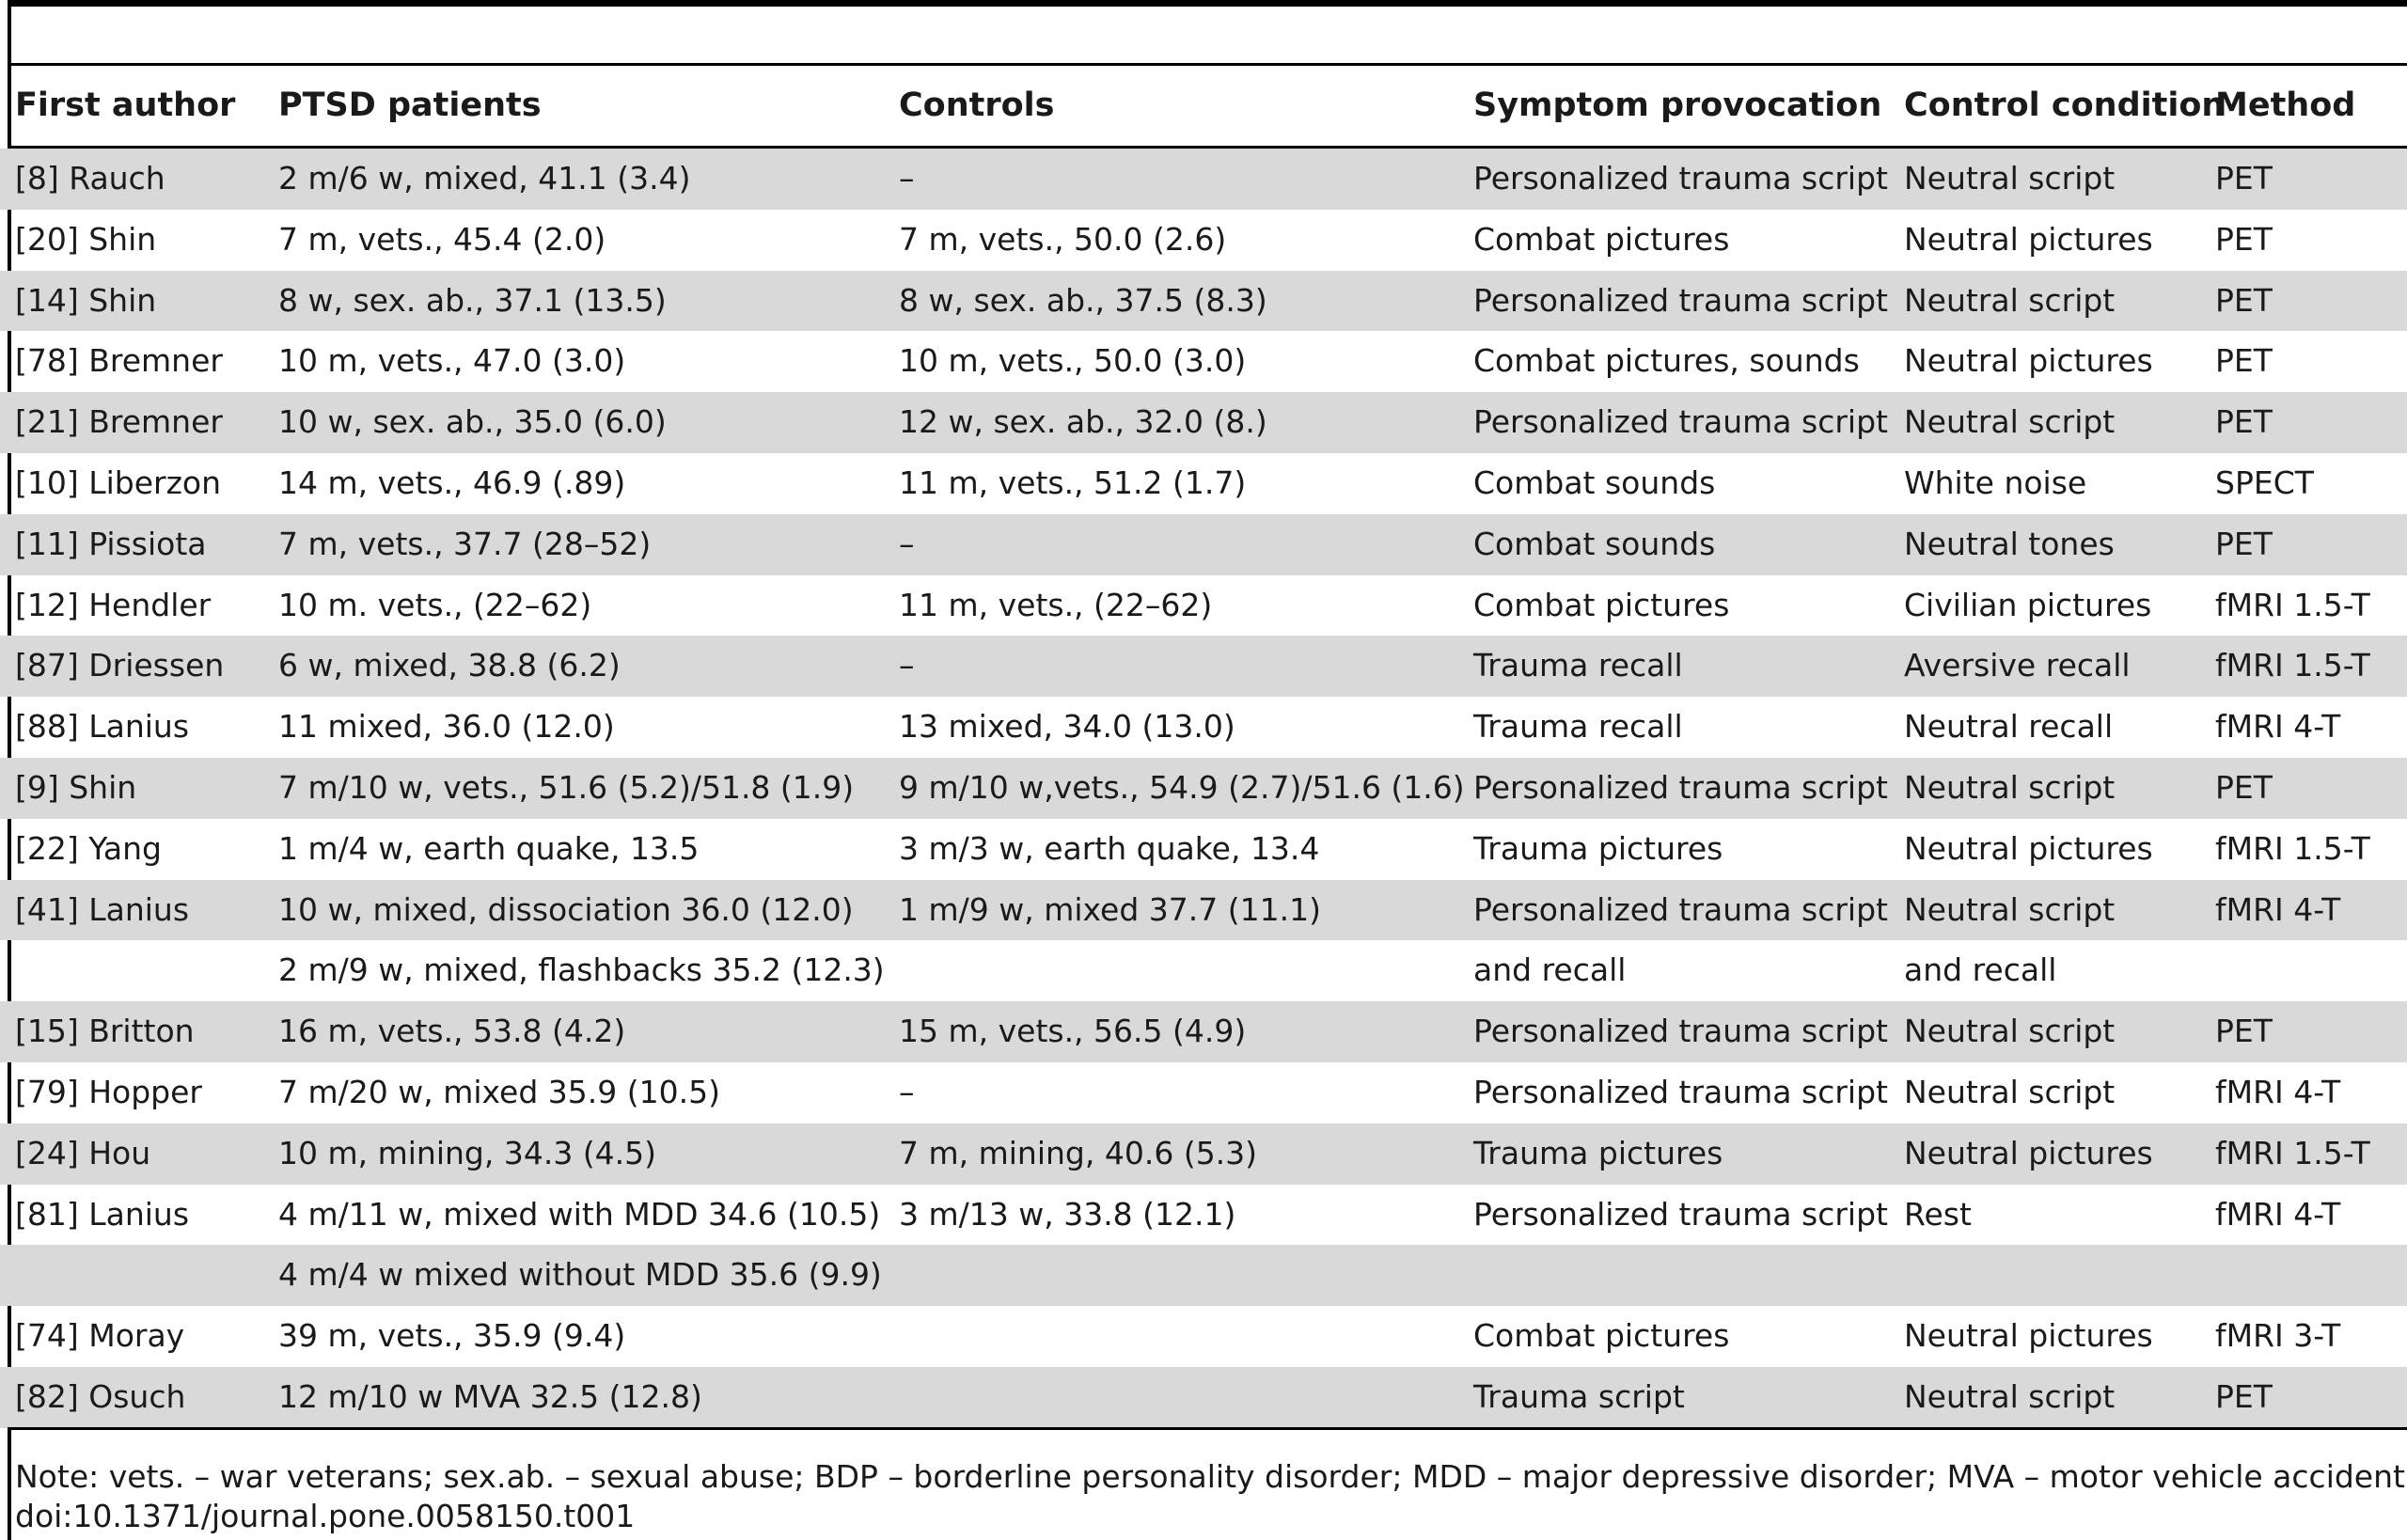 The image size is (2407, 1540). I want to click on cell-ptsd-patients: 10 m, vets., 47.0 (3.0), so click(452, 361).